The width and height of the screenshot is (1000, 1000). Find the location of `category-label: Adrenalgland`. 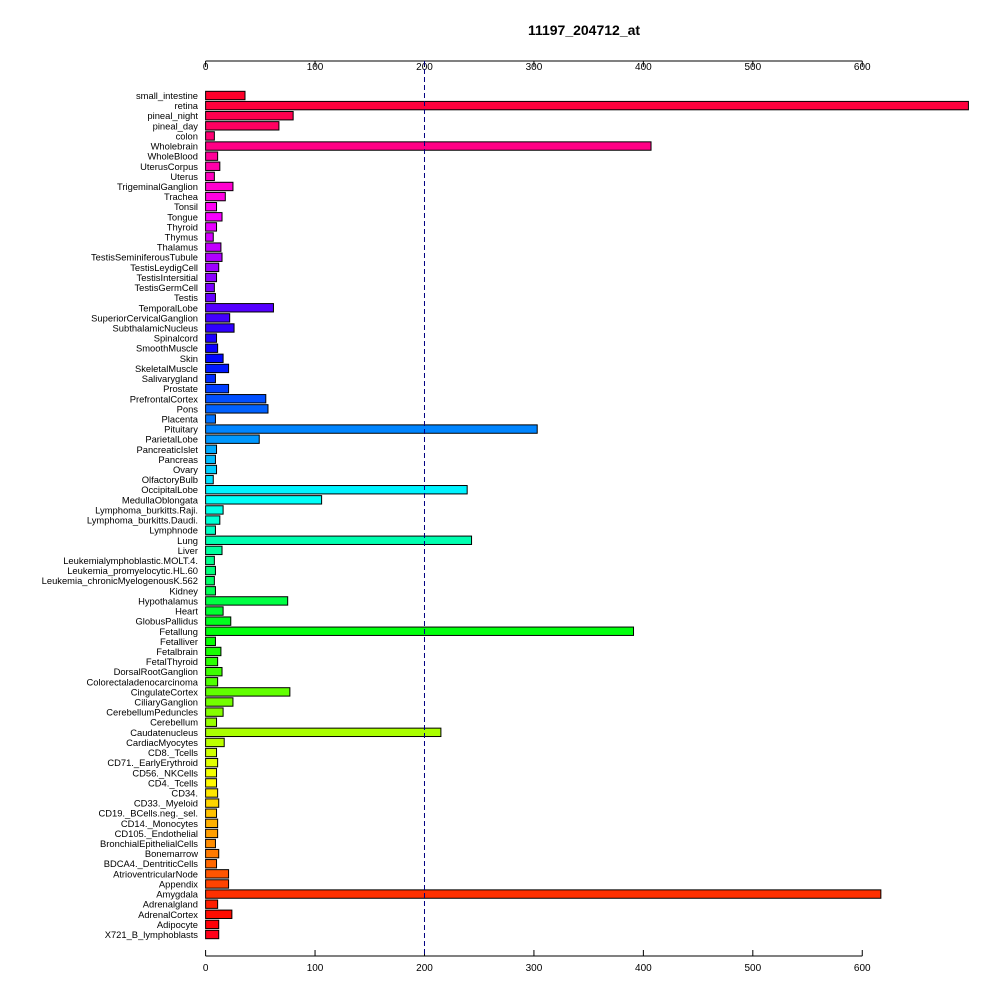

category-label: Adrenalgland is located at coordinates (170, 904).